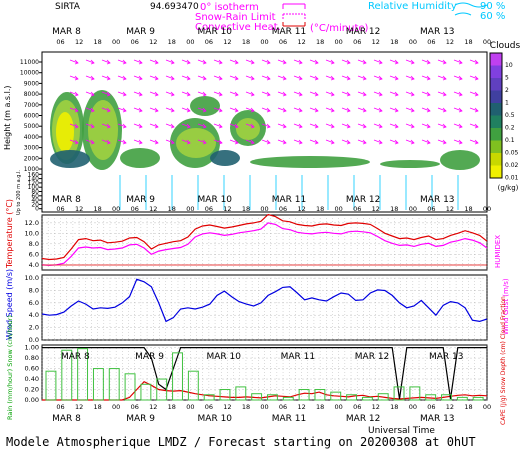 This screenshot has height=450, width=528. What do you see at coordinates (9, 234) in the screenshot?
I see `temperature-ylabel: Temperature (°C)` at bounding box center [9, 234].